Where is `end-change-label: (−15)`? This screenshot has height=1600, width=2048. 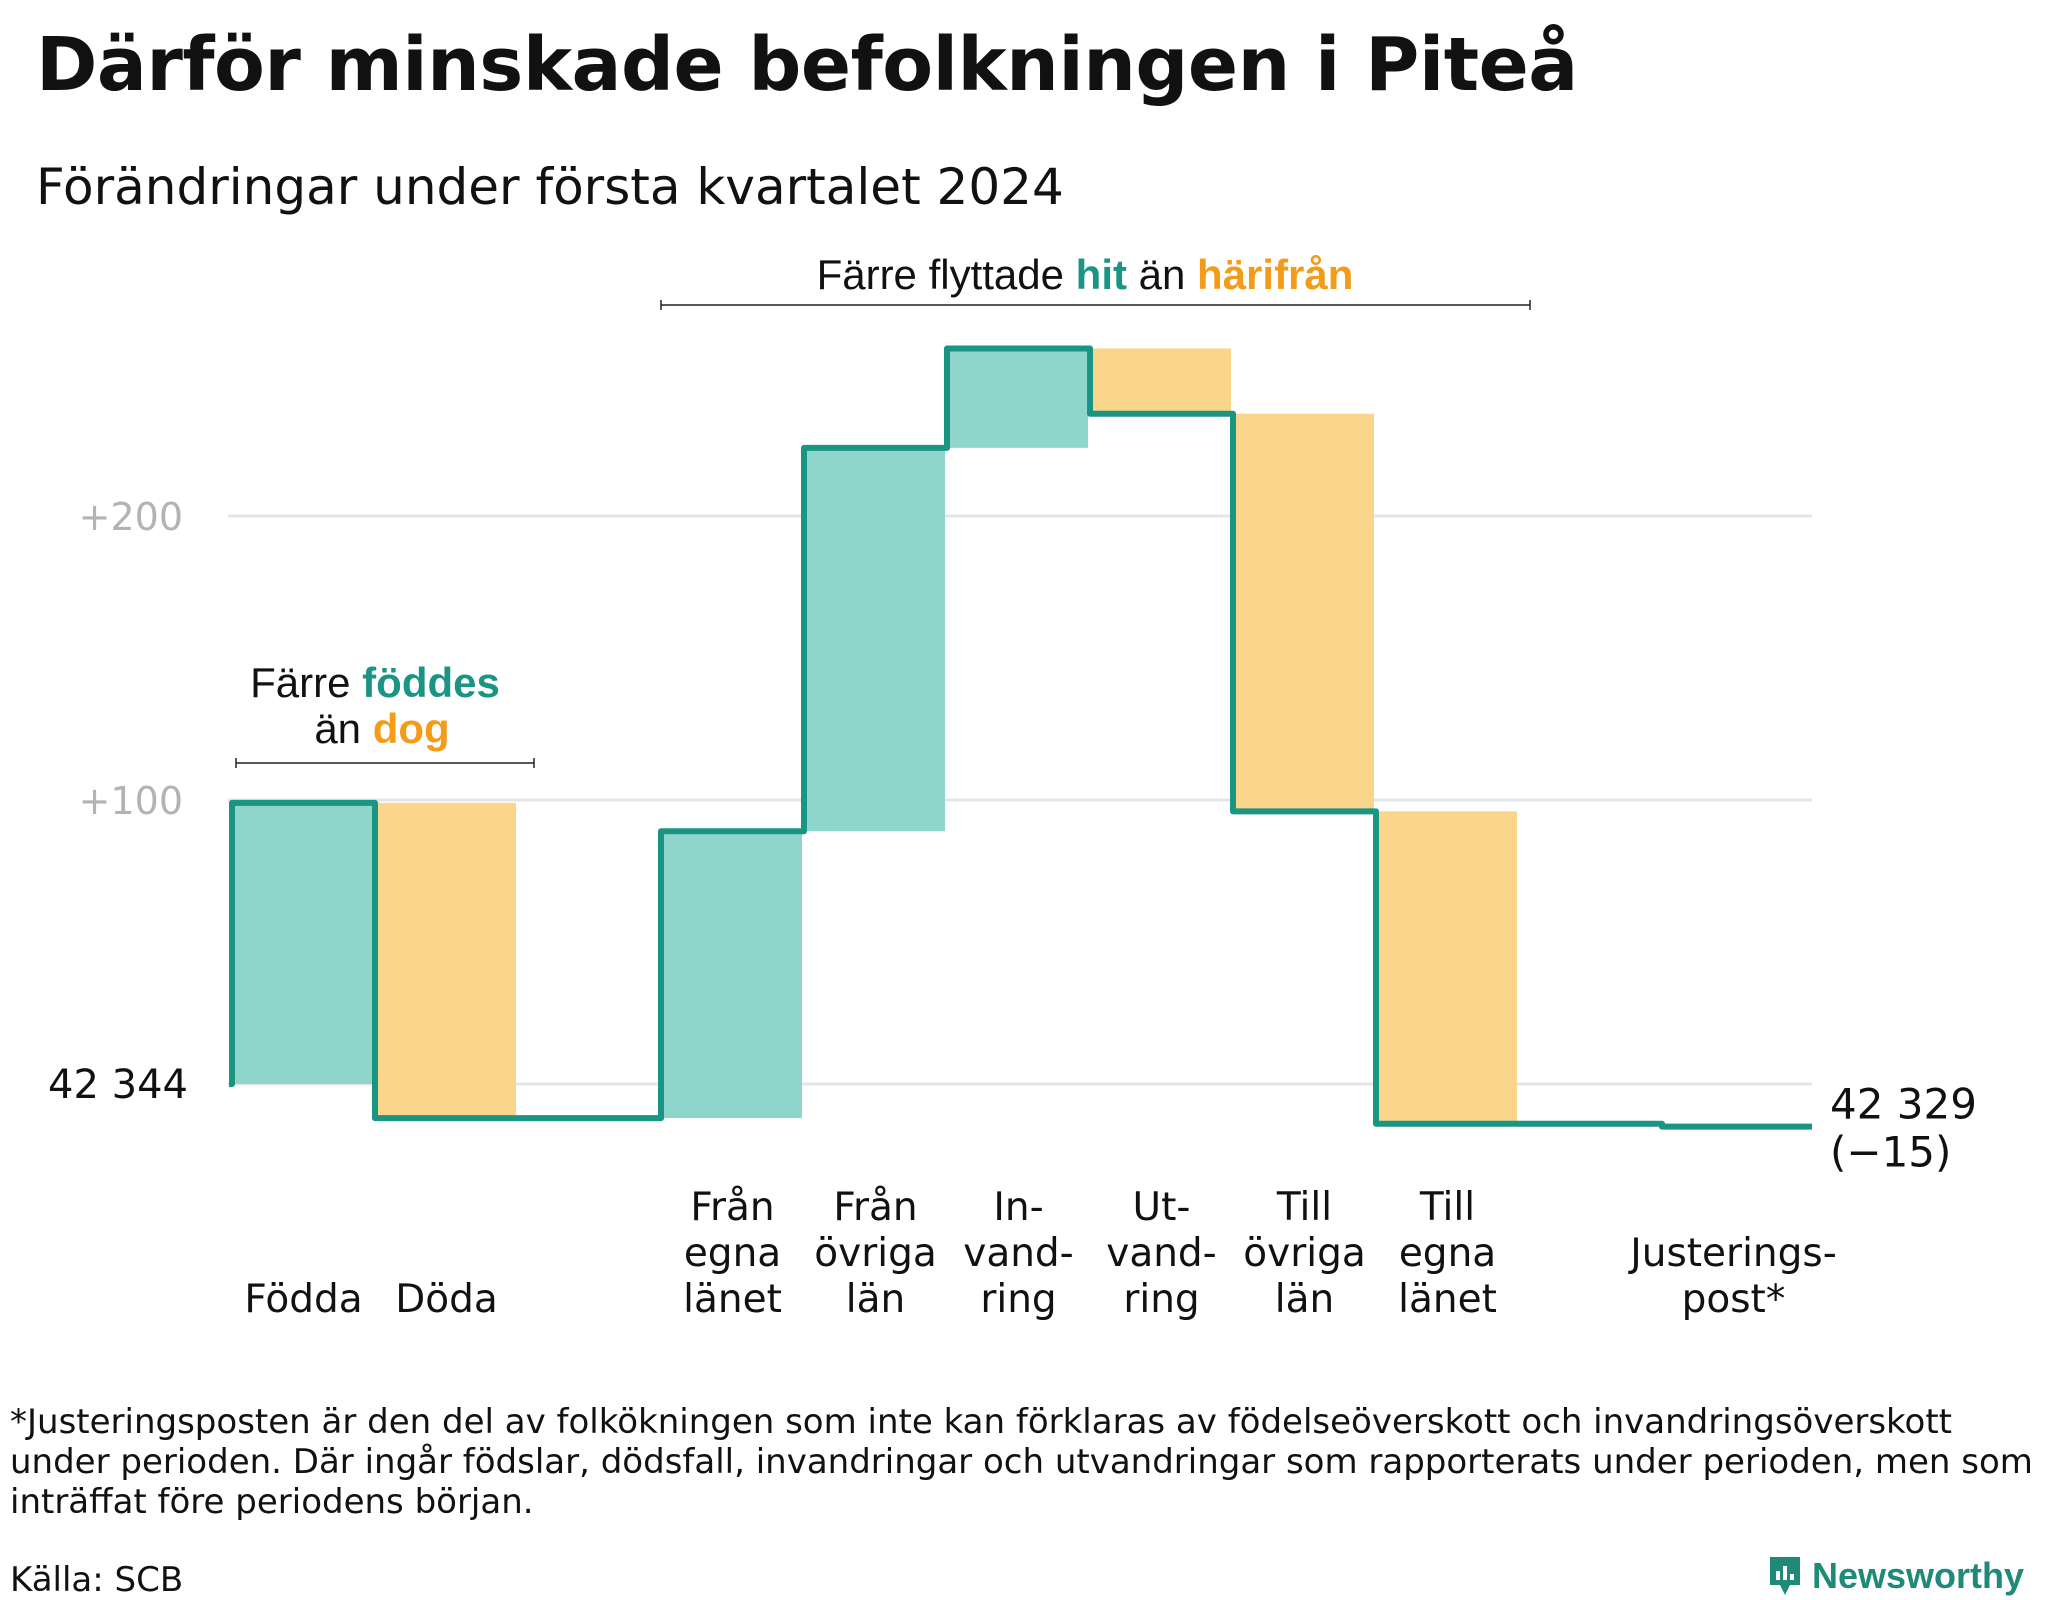 end-change-label: (−15) is located at coordinates (1890, 1152).